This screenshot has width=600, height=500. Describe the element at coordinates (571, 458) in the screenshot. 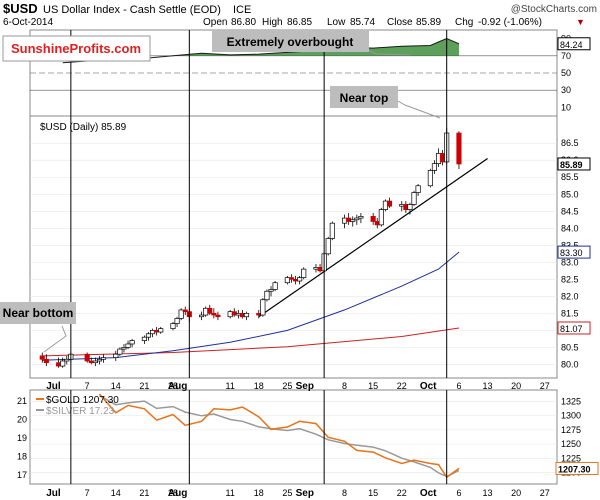

I see `gold-tick-label: 1225` at that location.